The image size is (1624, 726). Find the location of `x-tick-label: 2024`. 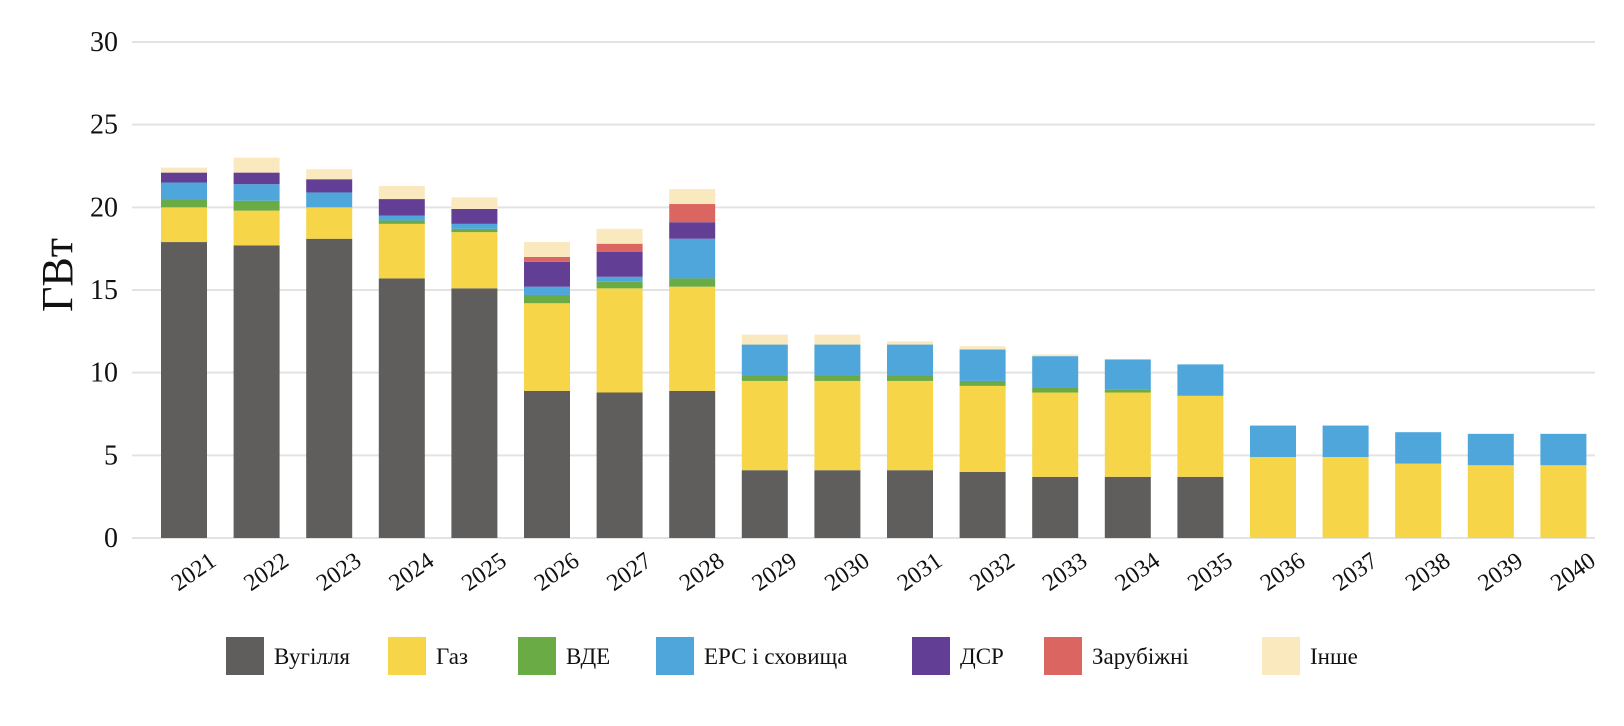

x-tick-label: 2024 is located at coordinates (412, 572).